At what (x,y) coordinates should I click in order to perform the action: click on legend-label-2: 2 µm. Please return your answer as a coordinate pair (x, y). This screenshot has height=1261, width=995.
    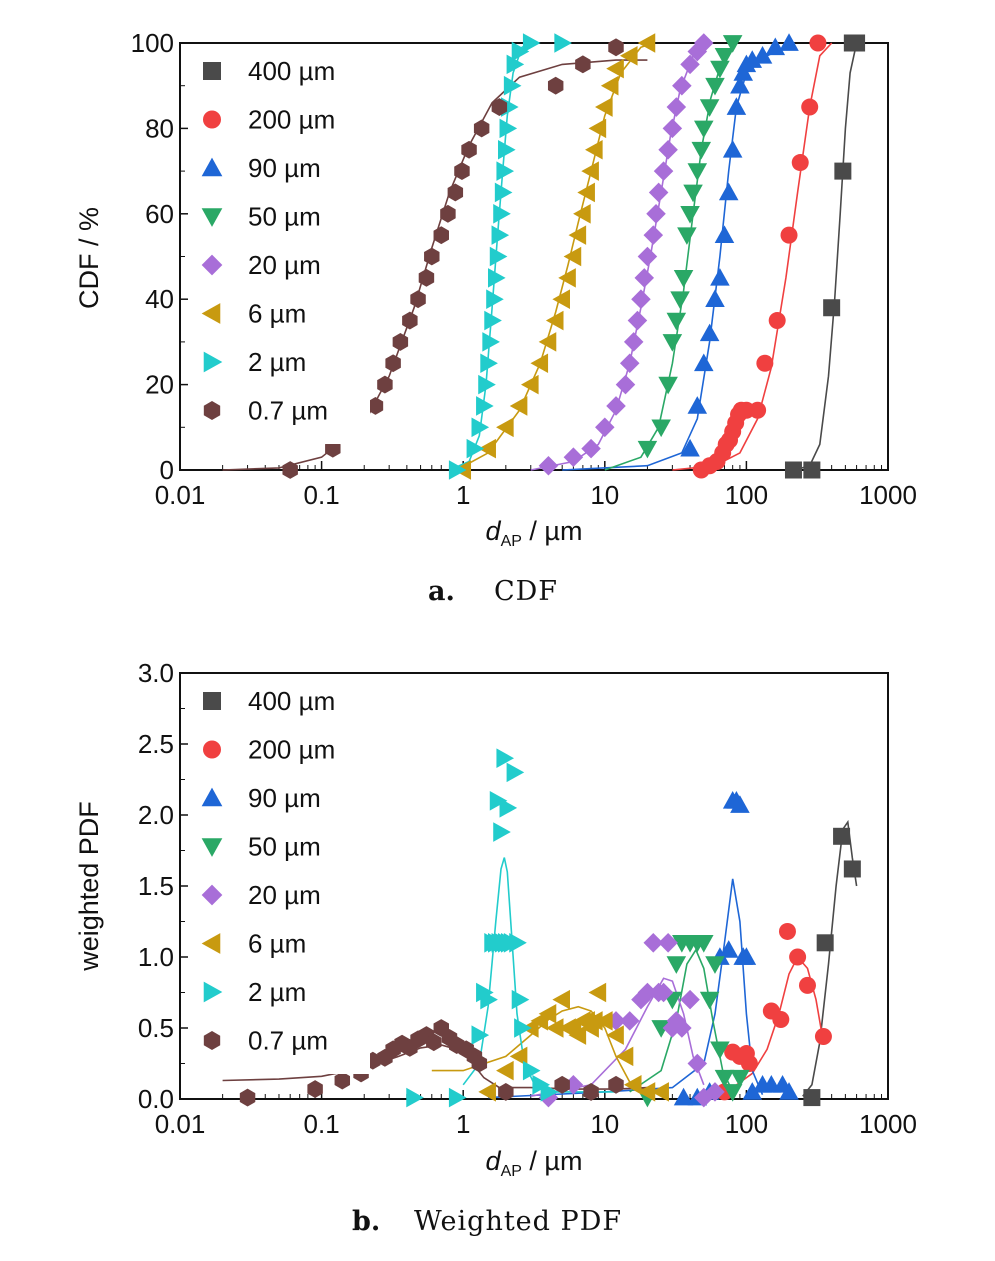
    Looking at the image, I should click on (277, 362).